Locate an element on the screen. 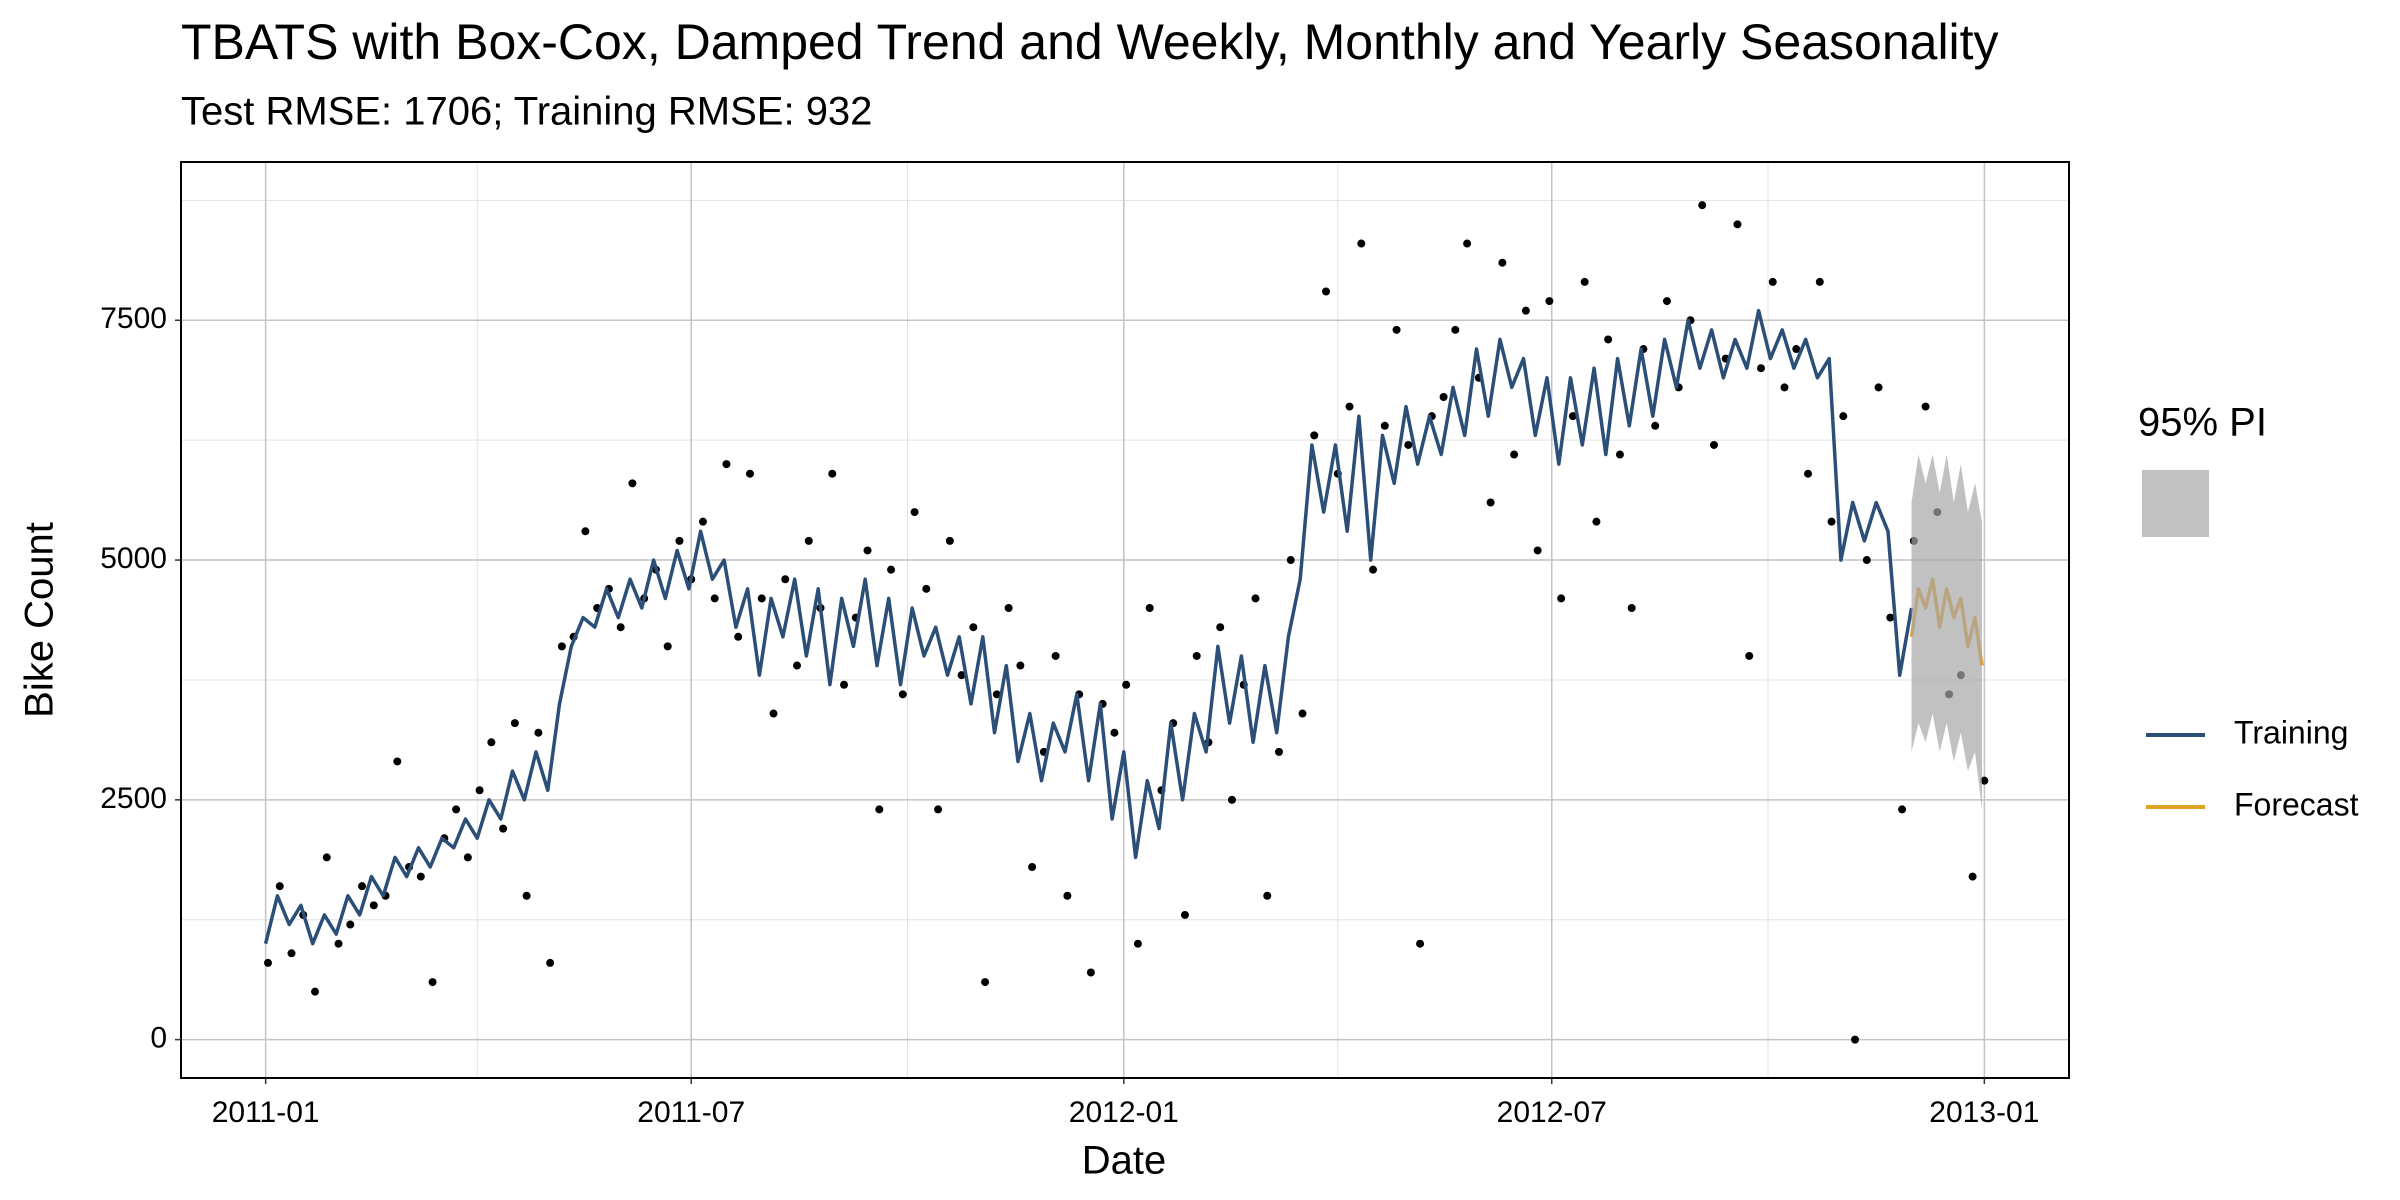  legend-swatch is located at coordinates (2175, 503).